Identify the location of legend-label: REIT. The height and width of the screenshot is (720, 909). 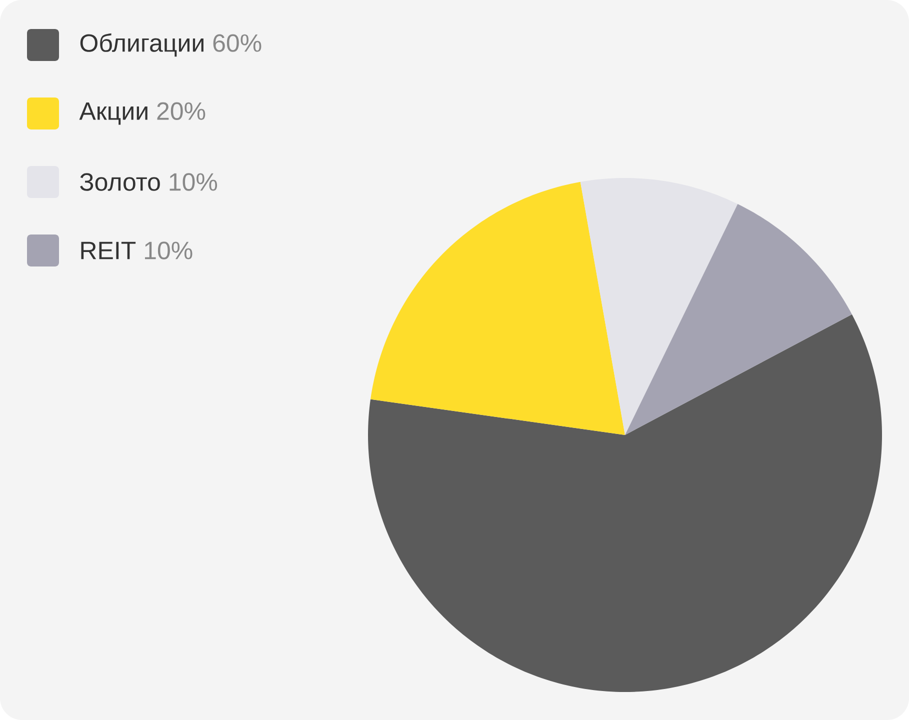
(108, 251).